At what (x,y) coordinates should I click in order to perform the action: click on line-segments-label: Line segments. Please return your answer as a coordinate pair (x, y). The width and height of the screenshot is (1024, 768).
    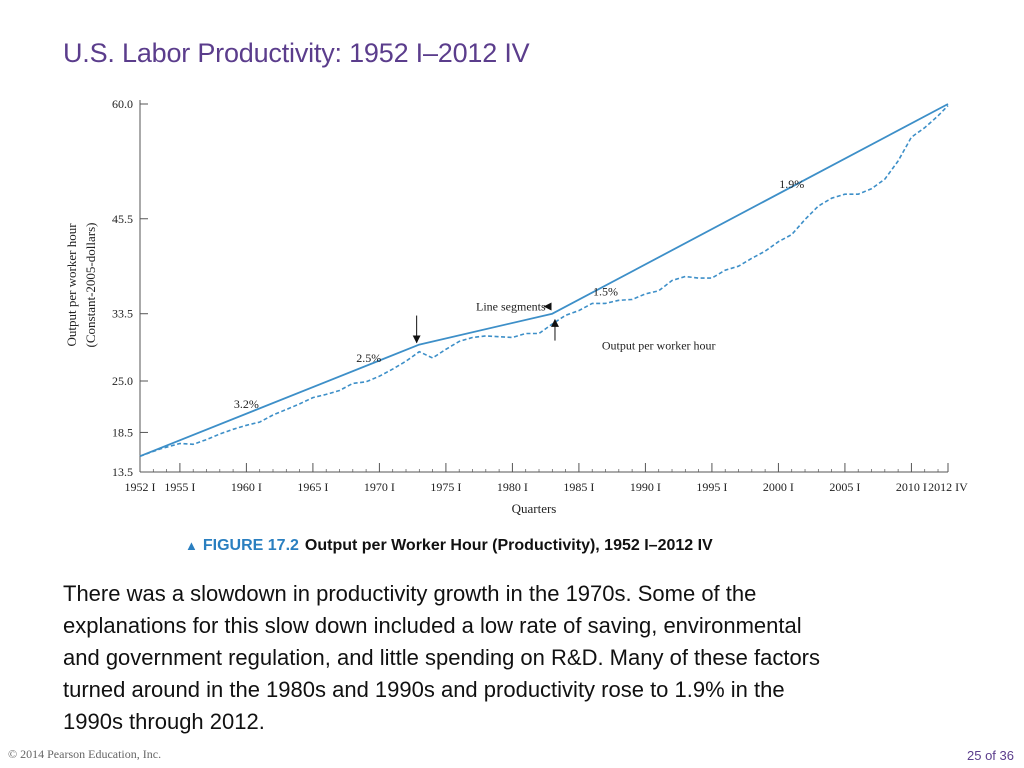
    Looking at the image, I should click on (511, 307).